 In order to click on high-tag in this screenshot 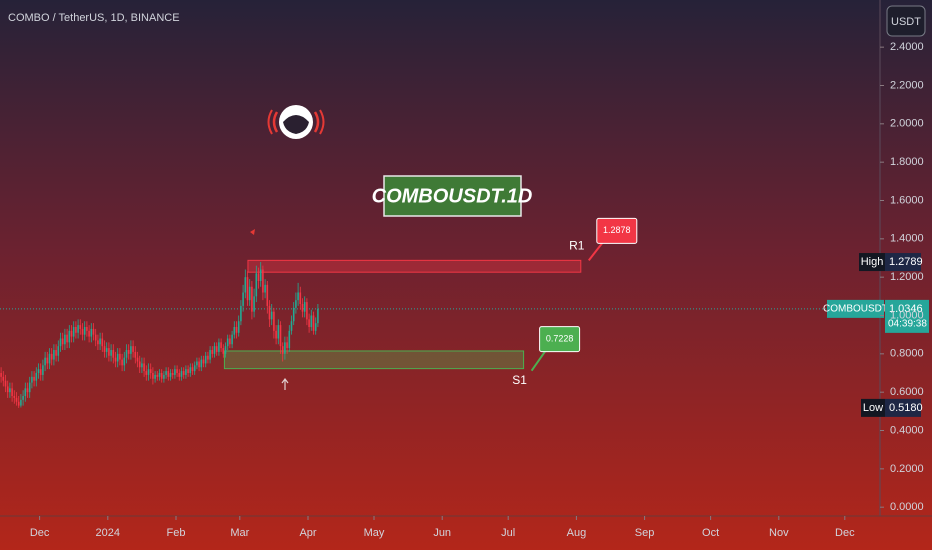, I will do `click(872, 262)`.